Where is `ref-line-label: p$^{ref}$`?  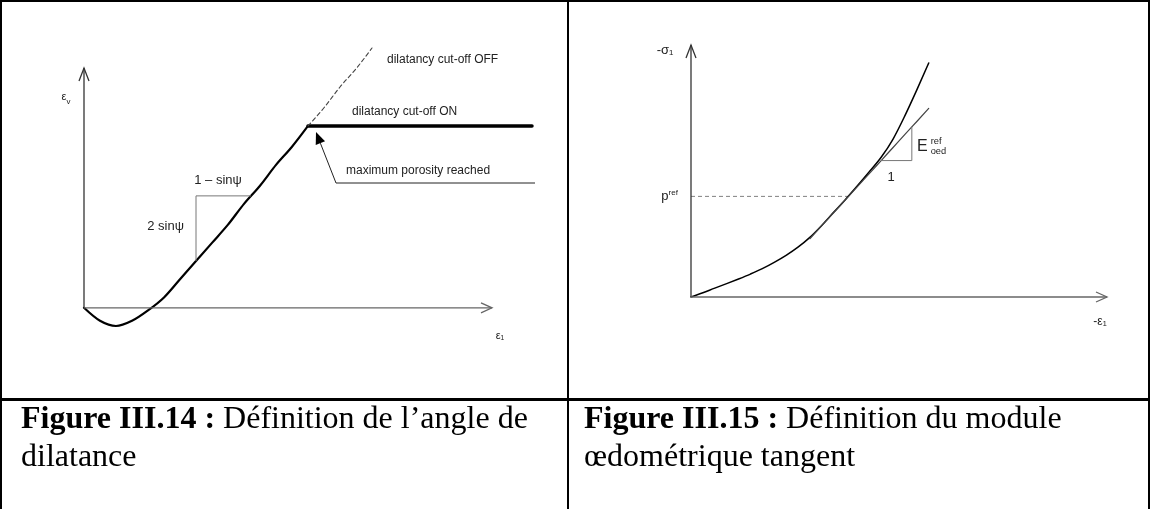
ref-line-label: p$^{ref}$ is located at coordinates (669, 196).